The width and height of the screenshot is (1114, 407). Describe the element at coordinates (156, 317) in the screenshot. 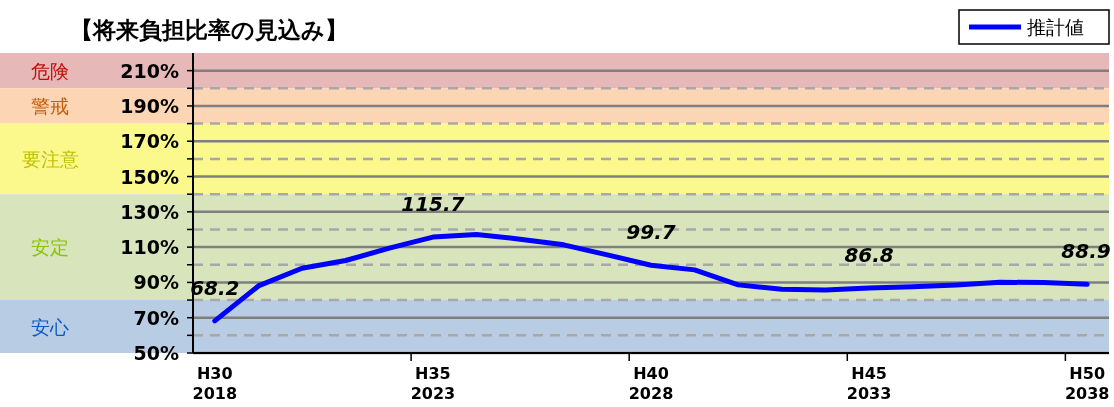

I see `y-tick-label: 70%` at that location.